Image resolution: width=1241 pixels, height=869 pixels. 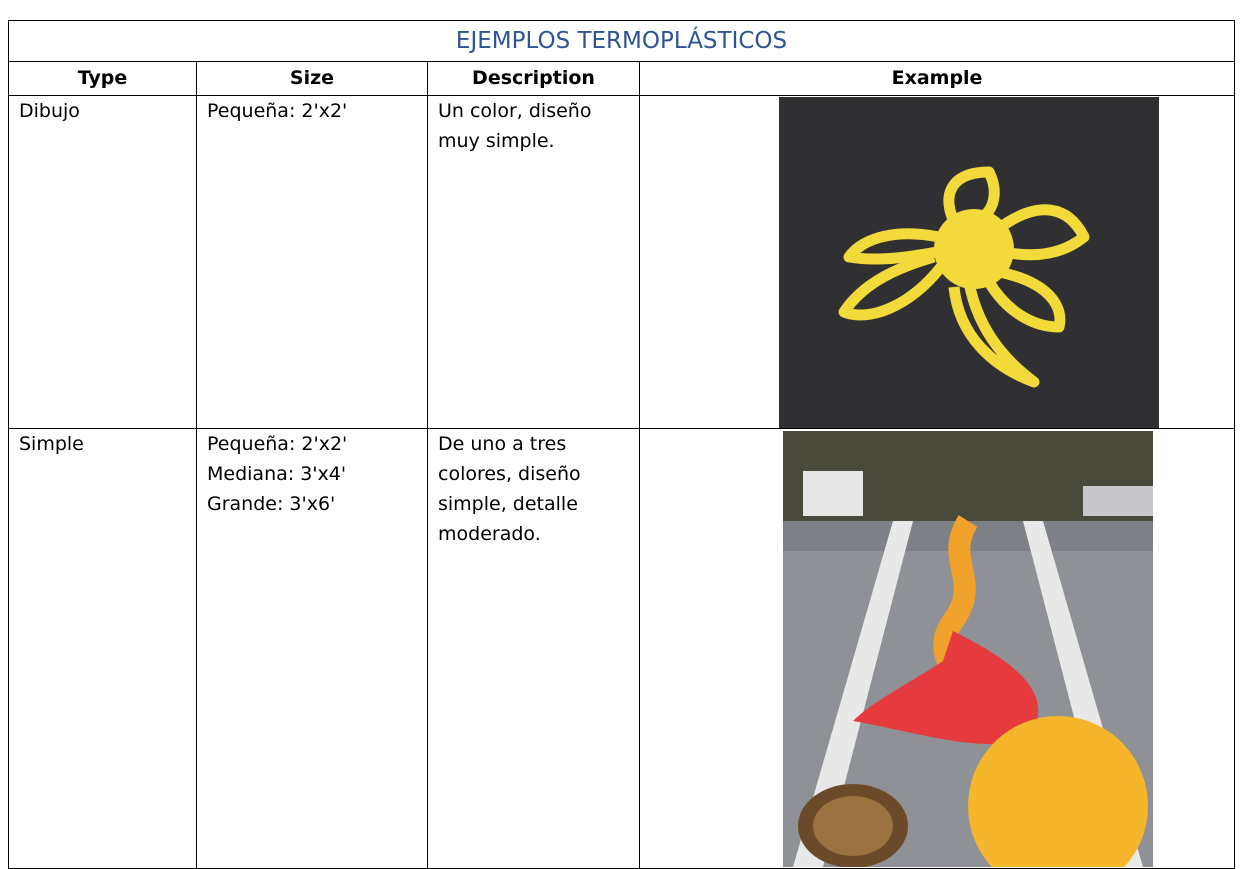 What do you see at coordinates (102, 648) in the screenshot?
I see `type-cell: Simple` at bounding box center [102, 648].